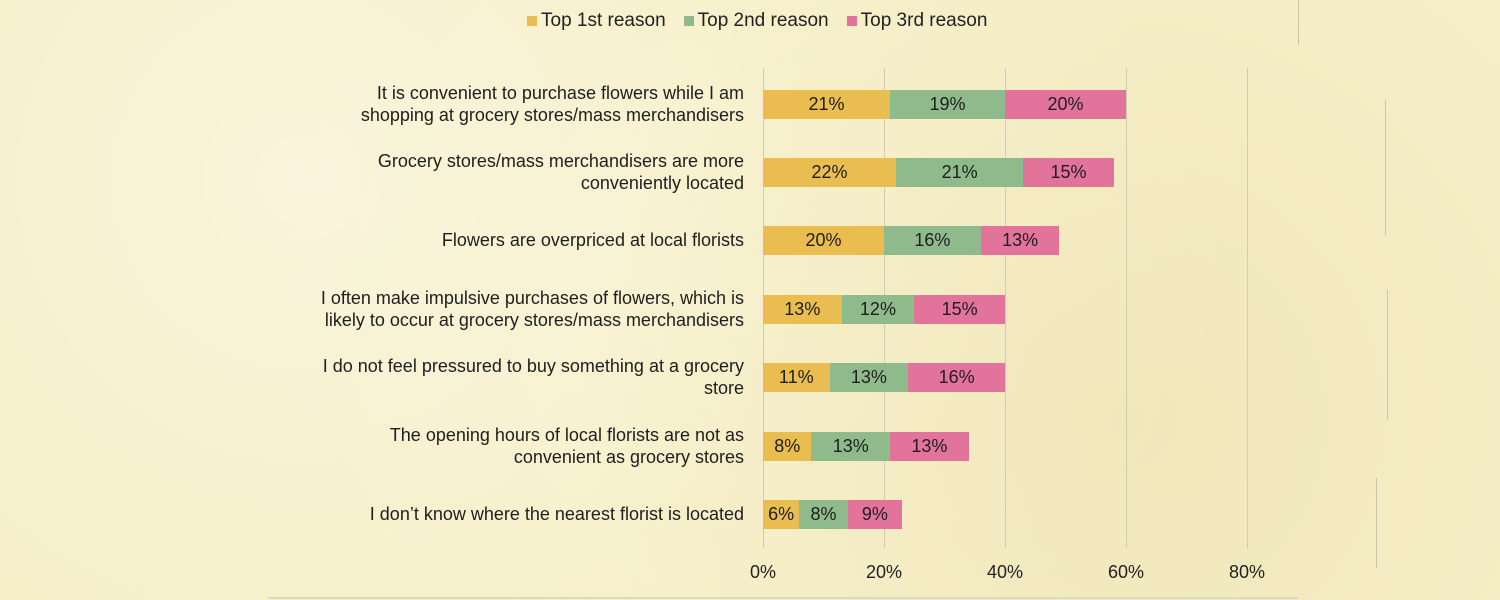 The width and height of the screenshot is (1500, 600). I want to click on data-label: 9%, so click(874, 513).